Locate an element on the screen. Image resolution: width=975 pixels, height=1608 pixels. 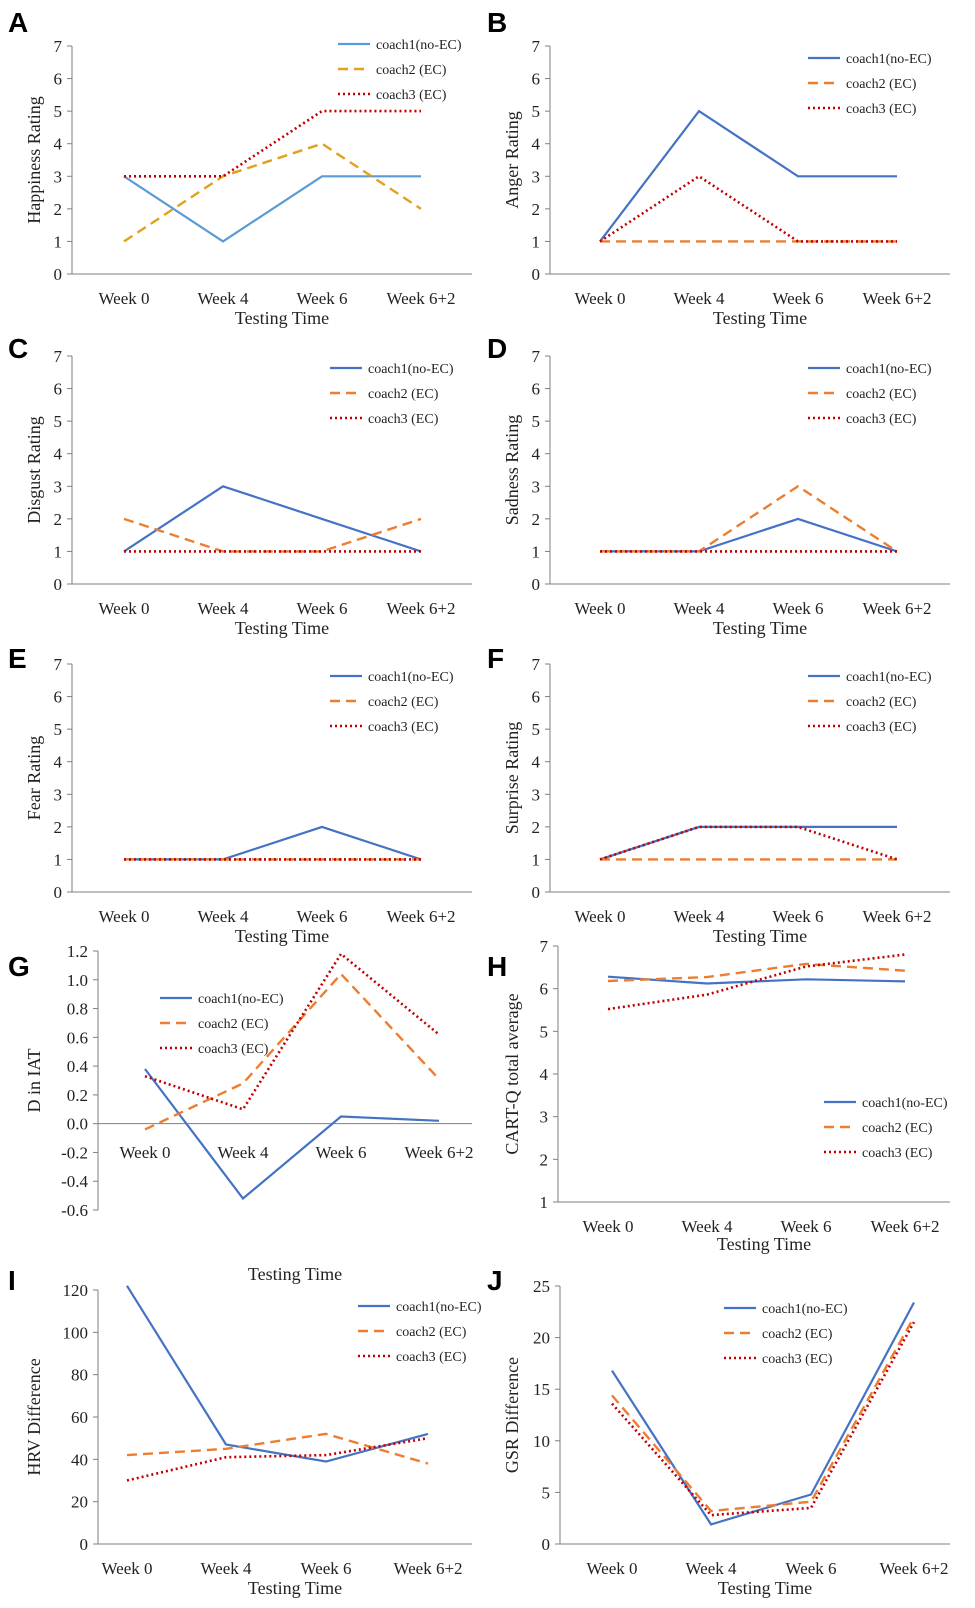
panel-f-y-tick-label: 6 is located at coordinates (536, 697).